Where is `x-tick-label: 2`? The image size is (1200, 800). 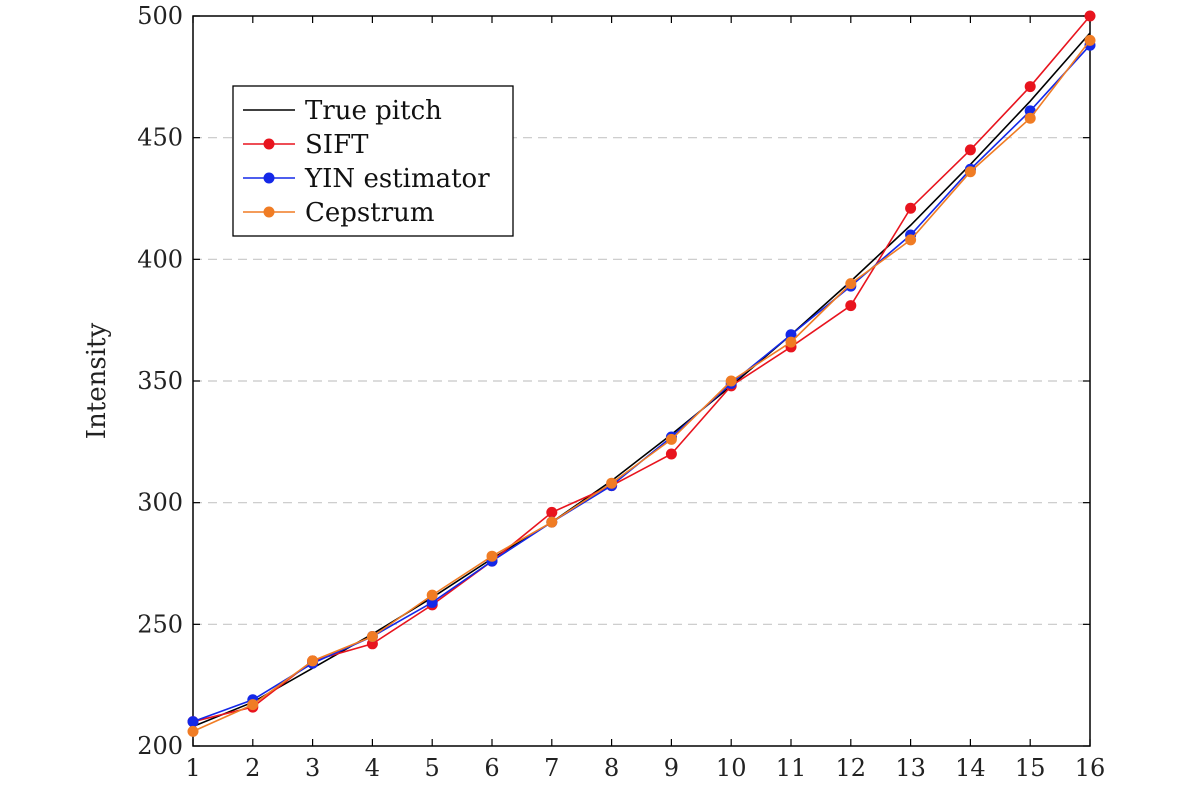 x-tick-label: 2 is located at coordinates (252, 768).